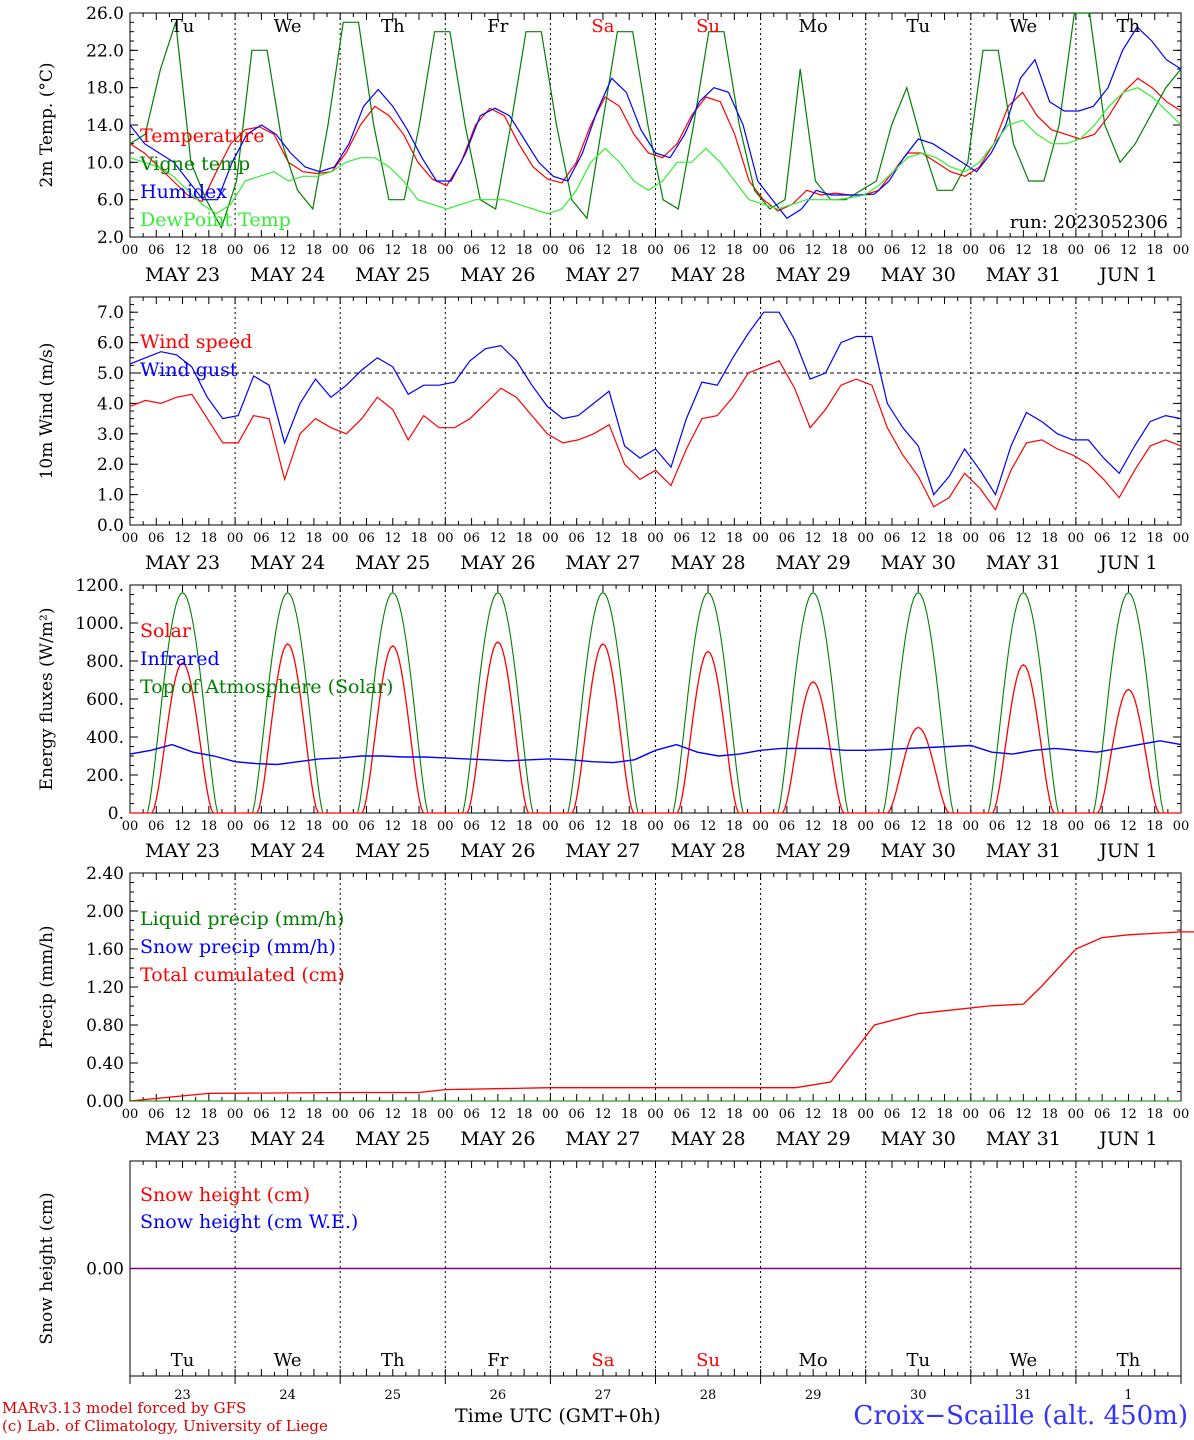 This screenshot has height=1440, width=1194. I want to click on y-axis-label: 2m Temp. (°C), so click(47, 124).